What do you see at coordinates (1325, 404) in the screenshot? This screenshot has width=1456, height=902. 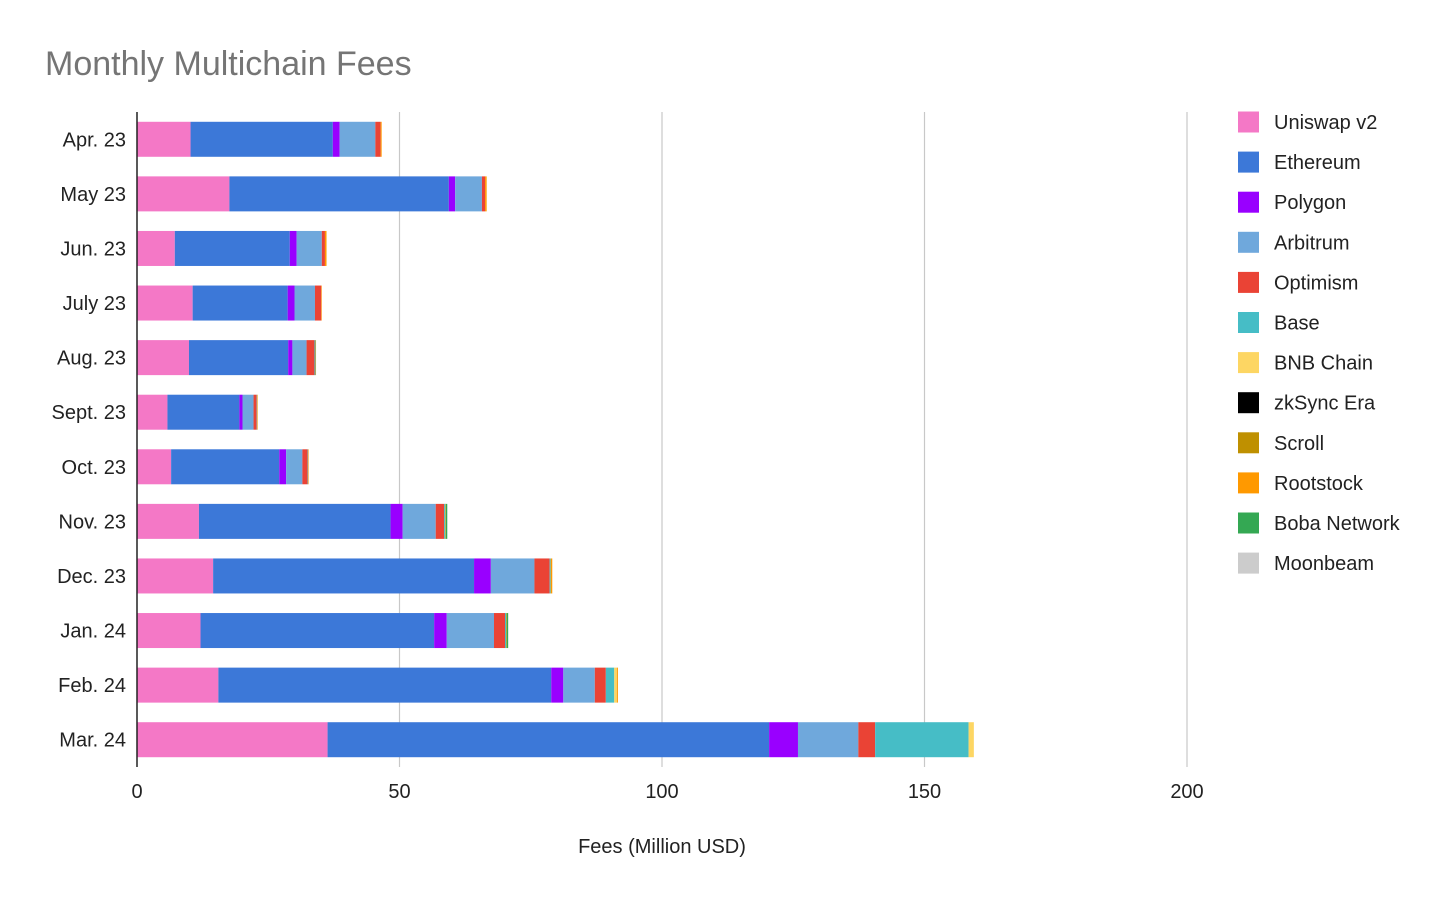 I see `legend-label: zkSync Era` at bounding box center [1325, 404].